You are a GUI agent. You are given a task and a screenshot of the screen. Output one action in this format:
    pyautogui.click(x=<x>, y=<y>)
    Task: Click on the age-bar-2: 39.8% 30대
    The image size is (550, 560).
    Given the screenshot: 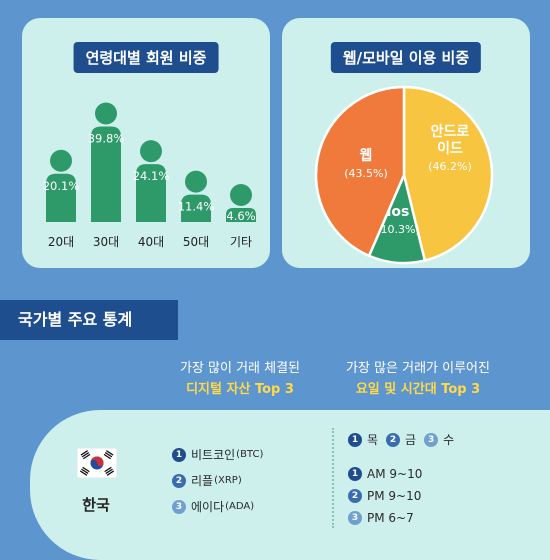 What is the action you would take?
    pyautogui.click(x=106, y=175)
    